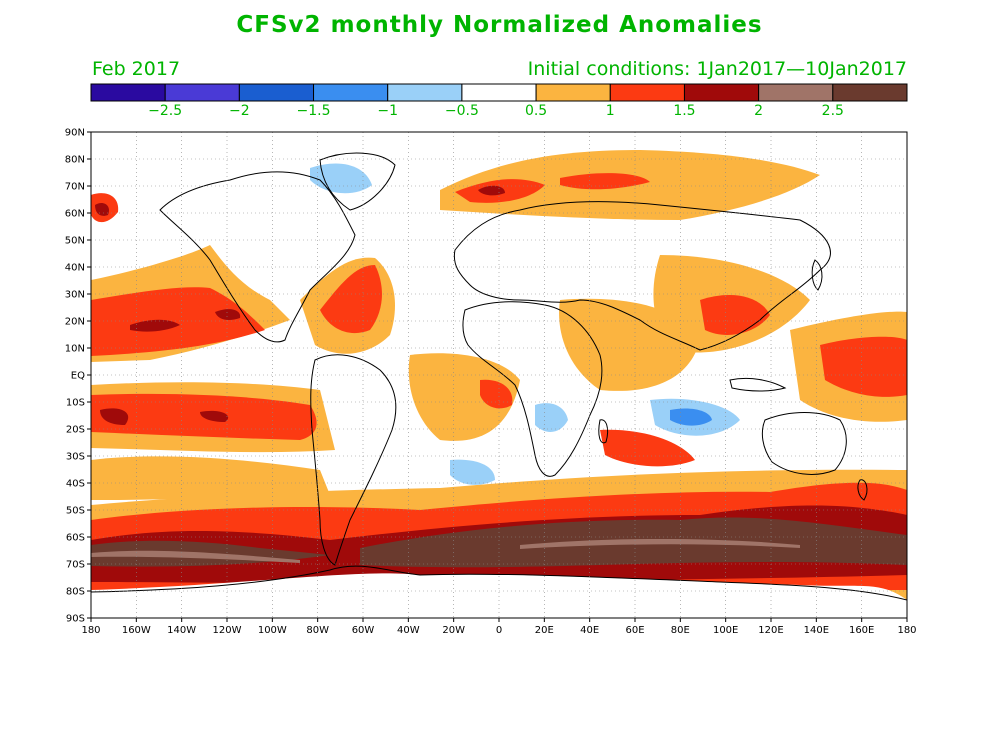  Describe the element at coordinates (817, 275) in the screenshot. I see `japan-outline` at that location.